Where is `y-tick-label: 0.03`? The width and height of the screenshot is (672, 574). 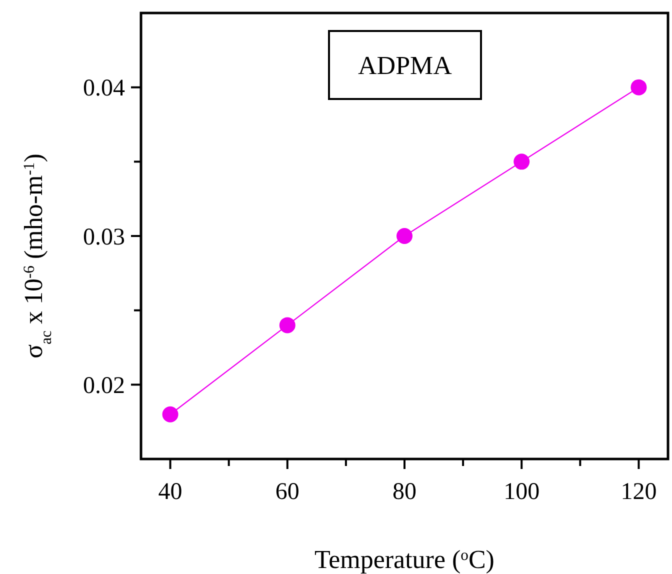 y-tick-label: 0.03 is located at coordinates (104, 237).